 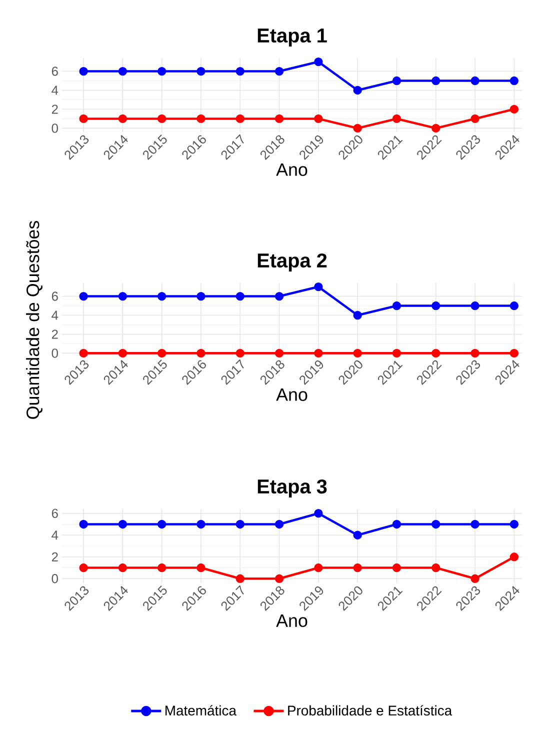 I want to click on legend-label: Probabilidade e Estatística, so click(x=370, y=710).